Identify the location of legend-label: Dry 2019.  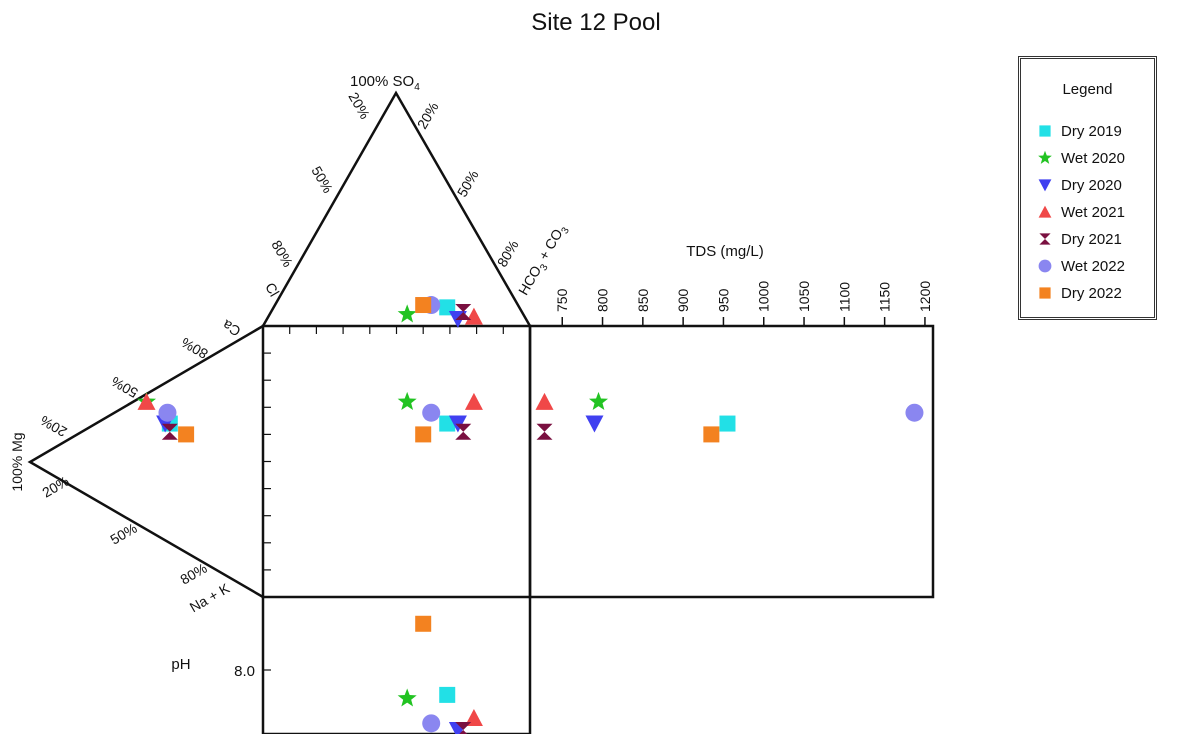
(1091, 131).